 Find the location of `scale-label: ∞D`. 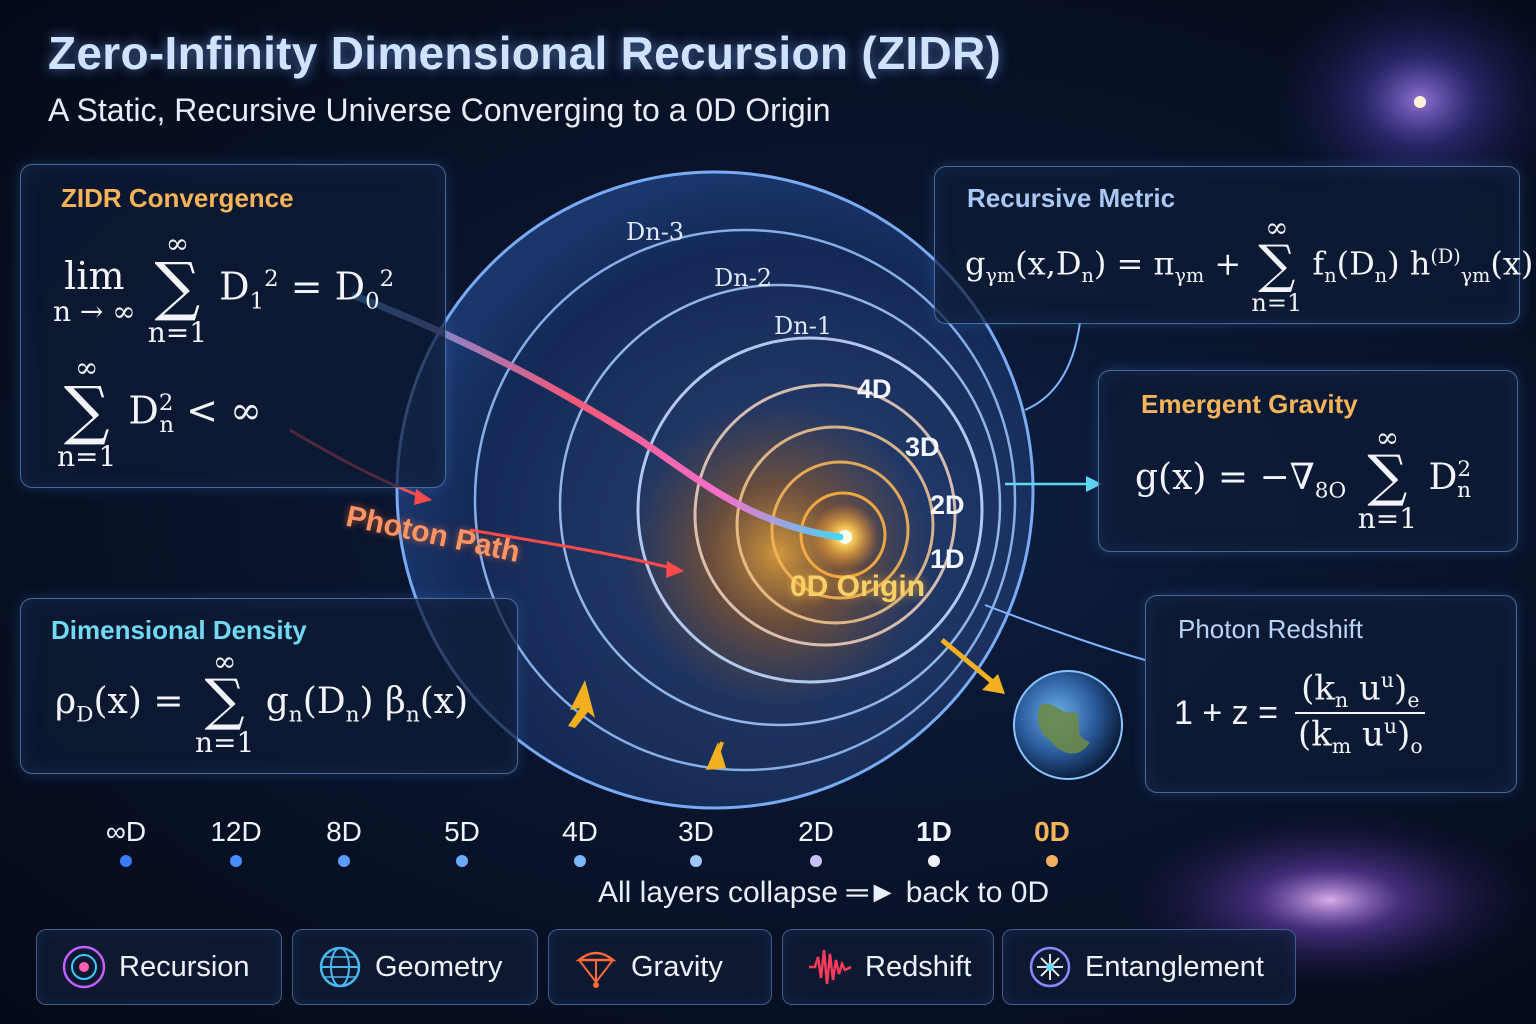

scale-label: ∞D is located at coordinates (126, 831).